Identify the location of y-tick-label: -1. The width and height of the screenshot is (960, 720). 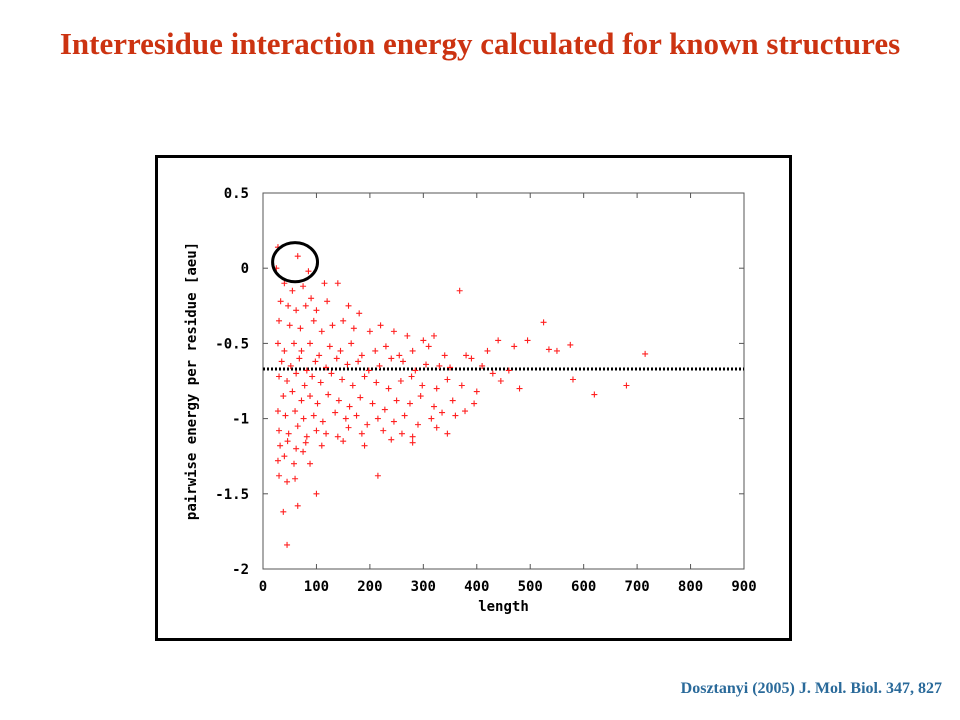
(240, 420).